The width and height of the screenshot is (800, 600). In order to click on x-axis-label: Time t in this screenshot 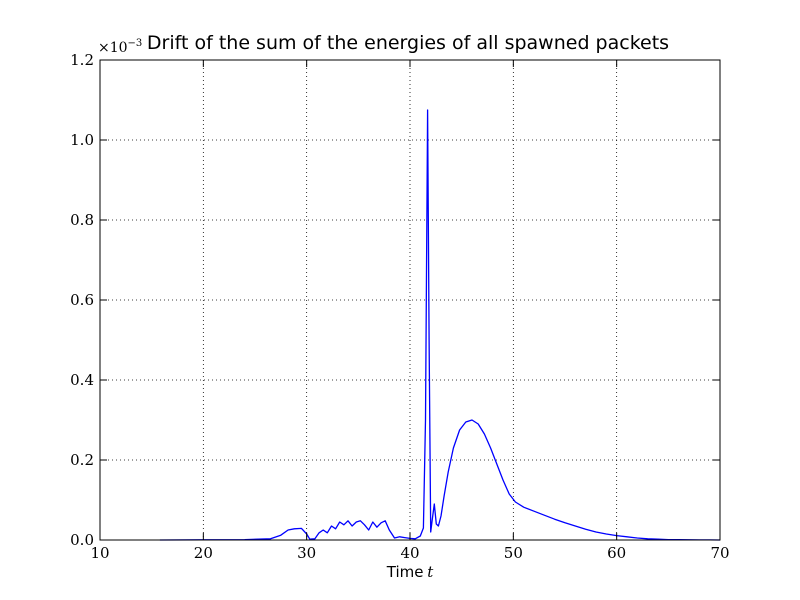, I will do `click(410, 572)`.